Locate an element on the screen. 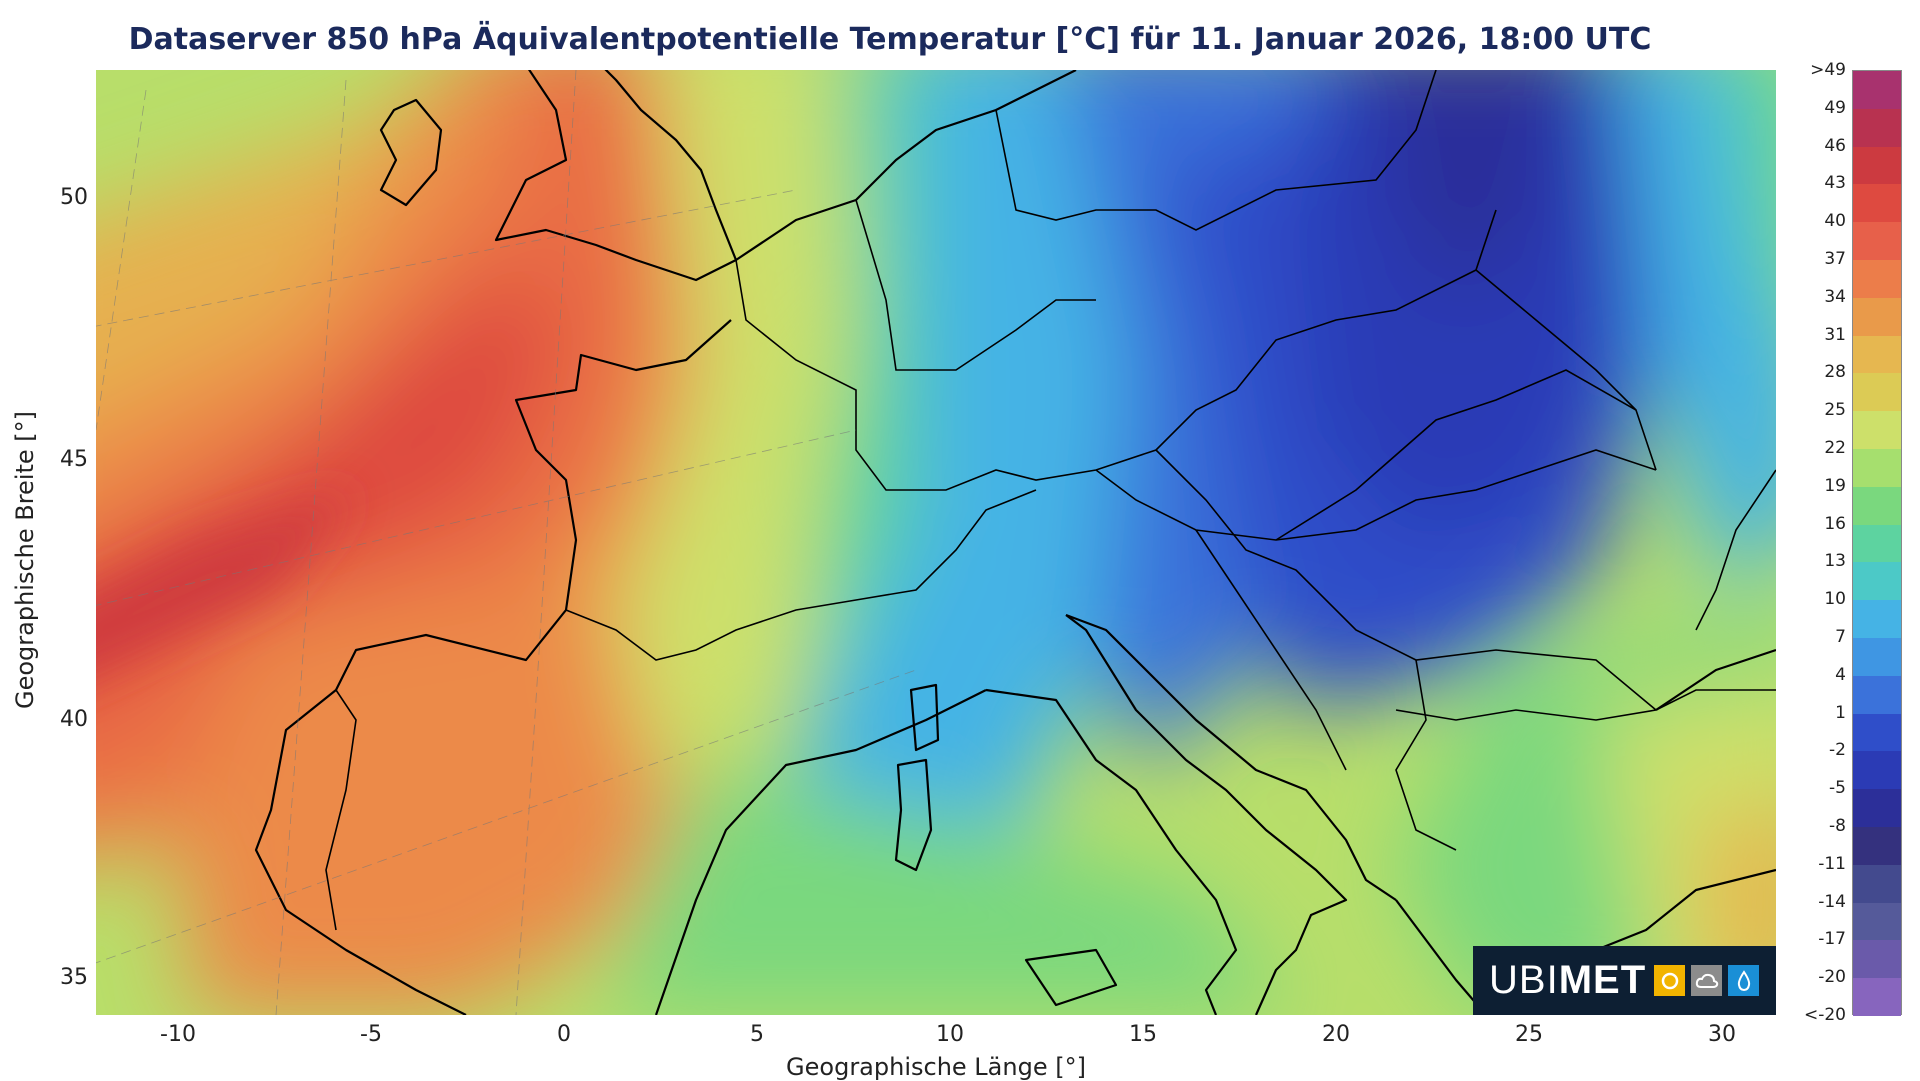 The width and height of the screenshot is (1920, 1081). colorbar-label: 10 is located at coordinates (1835, 599).